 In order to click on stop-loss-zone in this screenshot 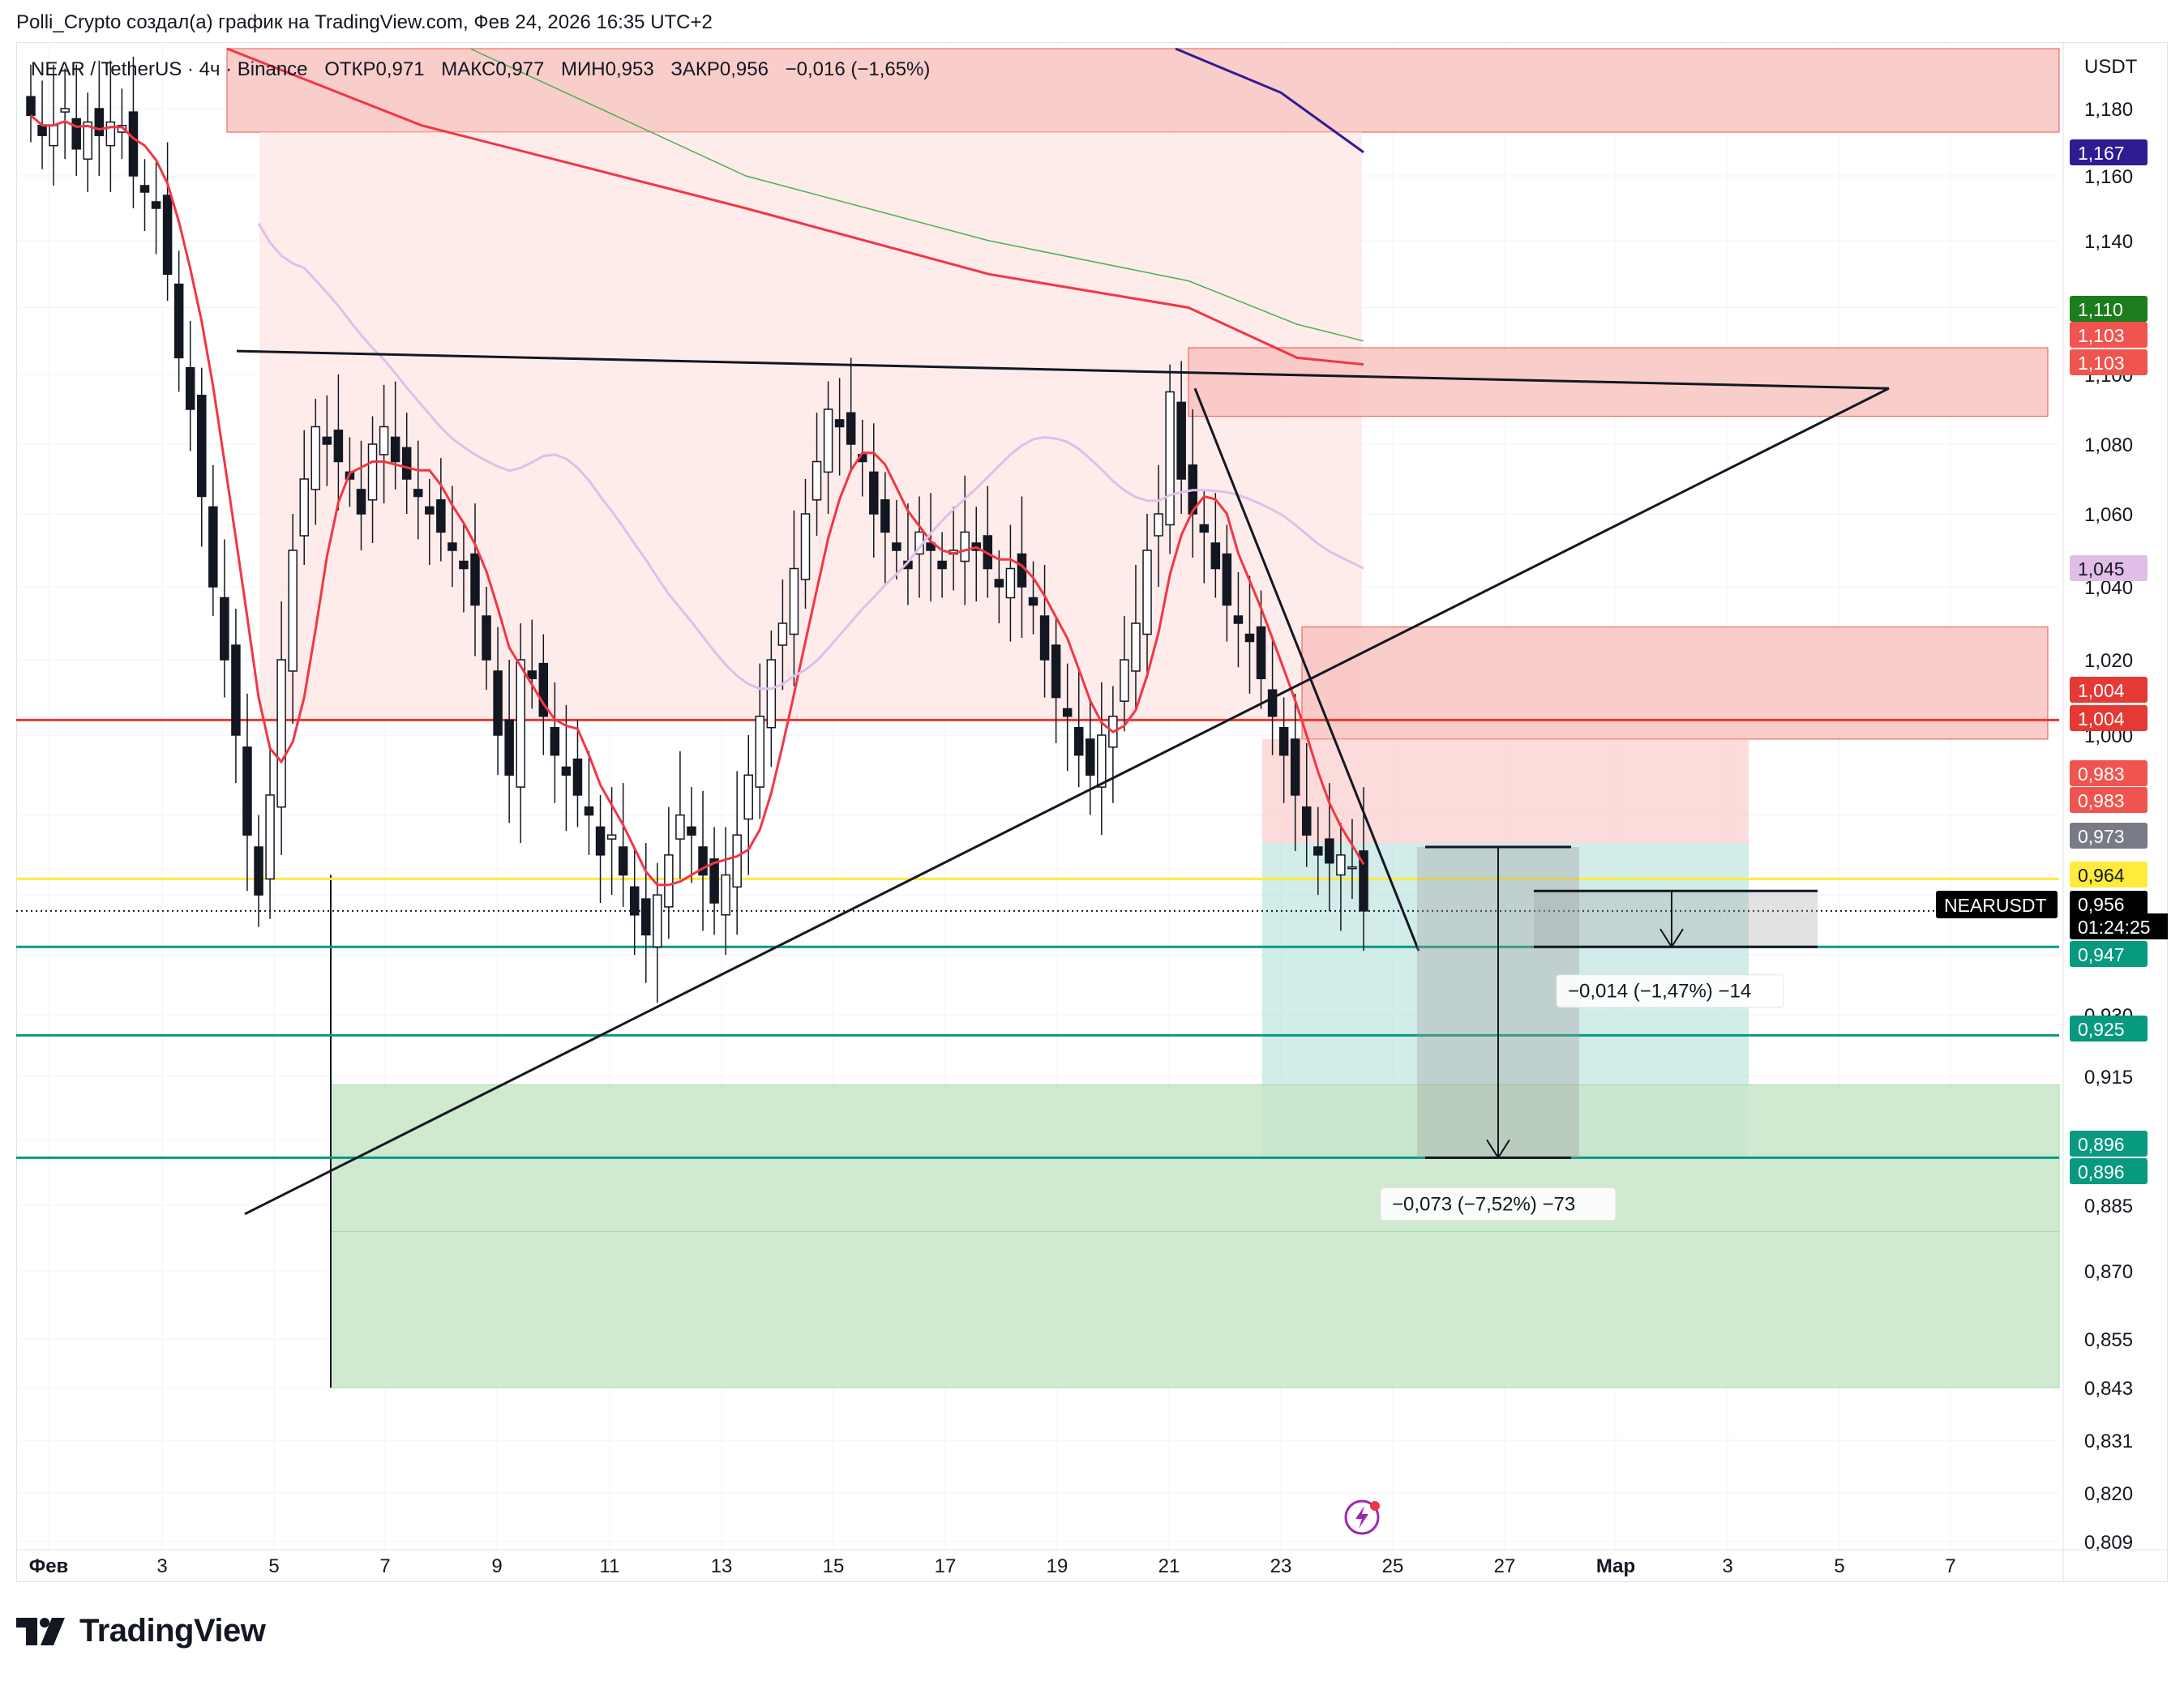, I will do `click(1505, 791)`.